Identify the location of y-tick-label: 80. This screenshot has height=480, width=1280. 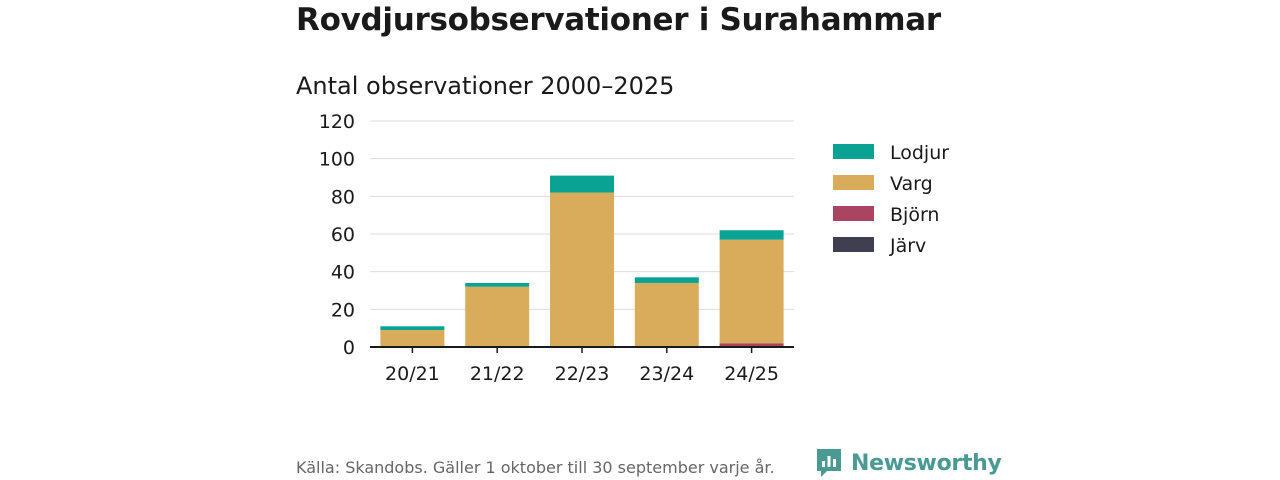
(343, 197).